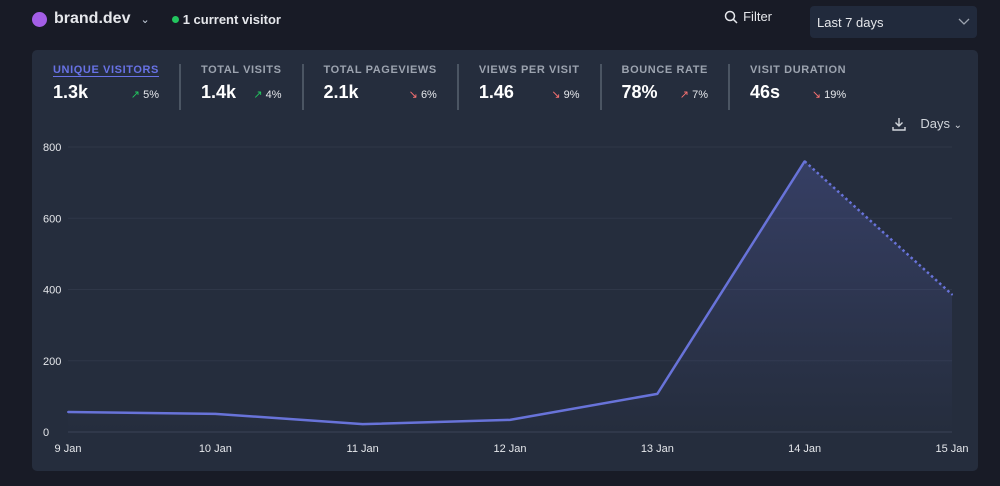  What do you see at coordinates (639, 92) in the screenshot?
I see `stat-value: 78%` at bounding box center [639, 92].